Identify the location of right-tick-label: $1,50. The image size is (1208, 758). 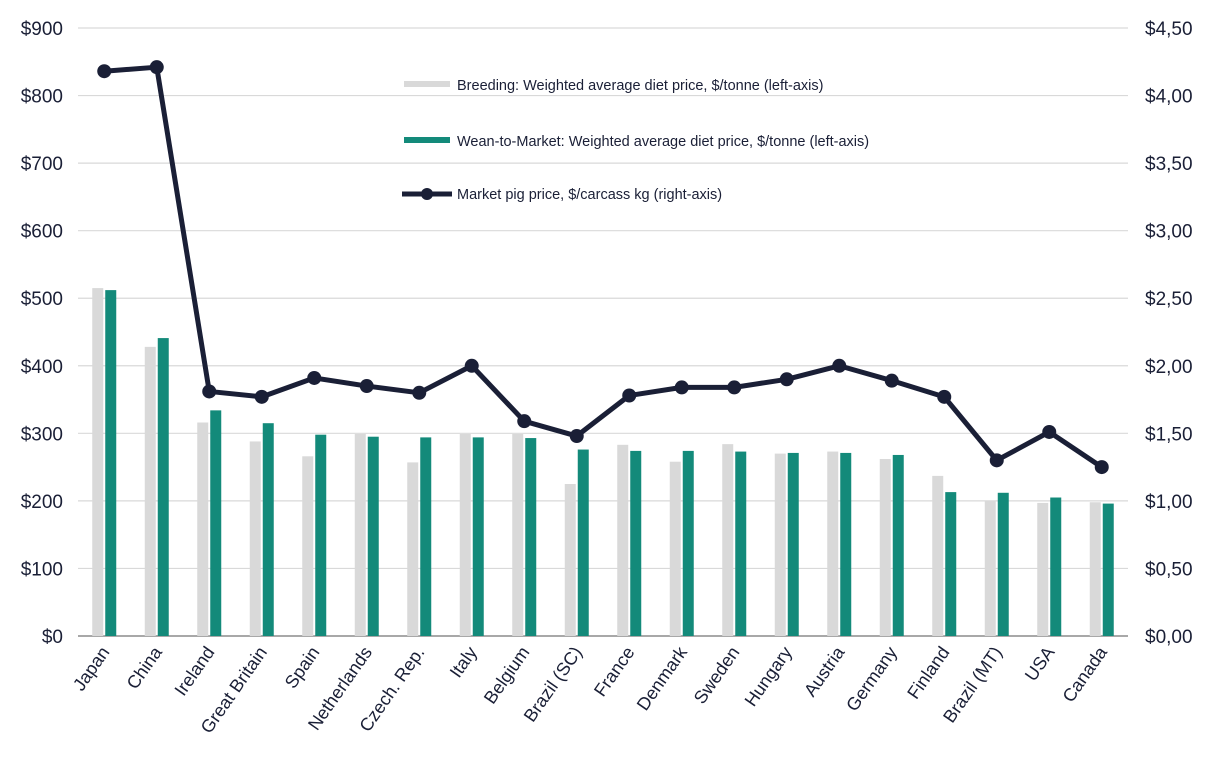
(1169, 434).